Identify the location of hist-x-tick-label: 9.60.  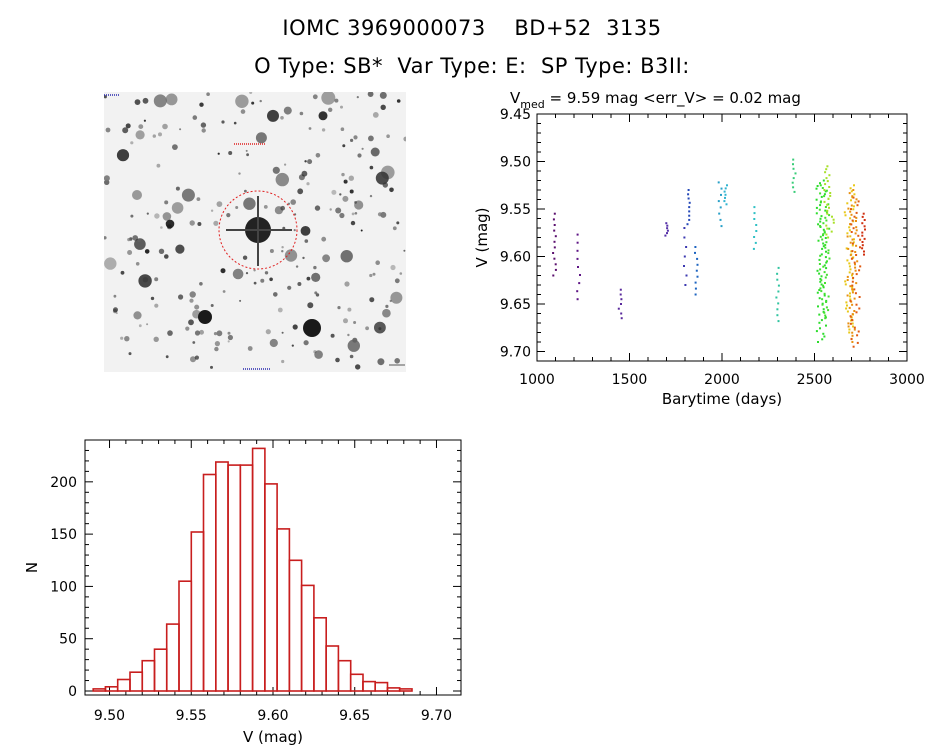
(272, 716).